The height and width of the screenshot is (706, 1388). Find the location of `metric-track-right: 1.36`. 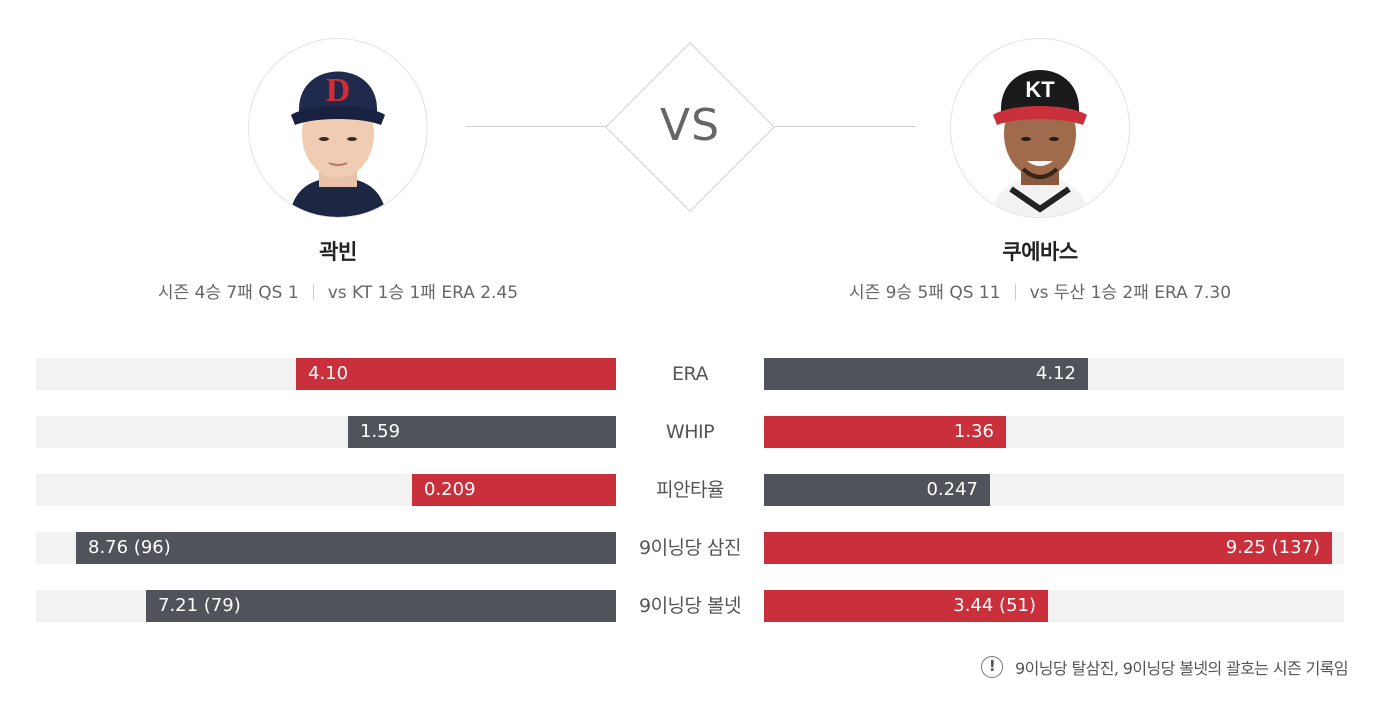

metric-track-right: 1.36 is located at coordinates (1054, 432).